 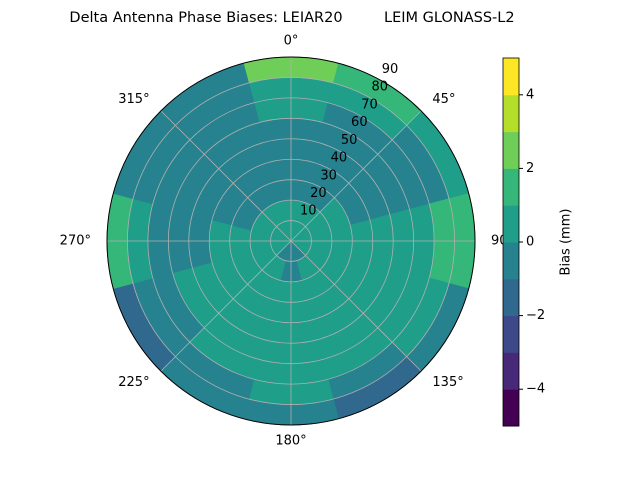 I want to click on theta-tick-label: 135°, so click(x=447, y=382).